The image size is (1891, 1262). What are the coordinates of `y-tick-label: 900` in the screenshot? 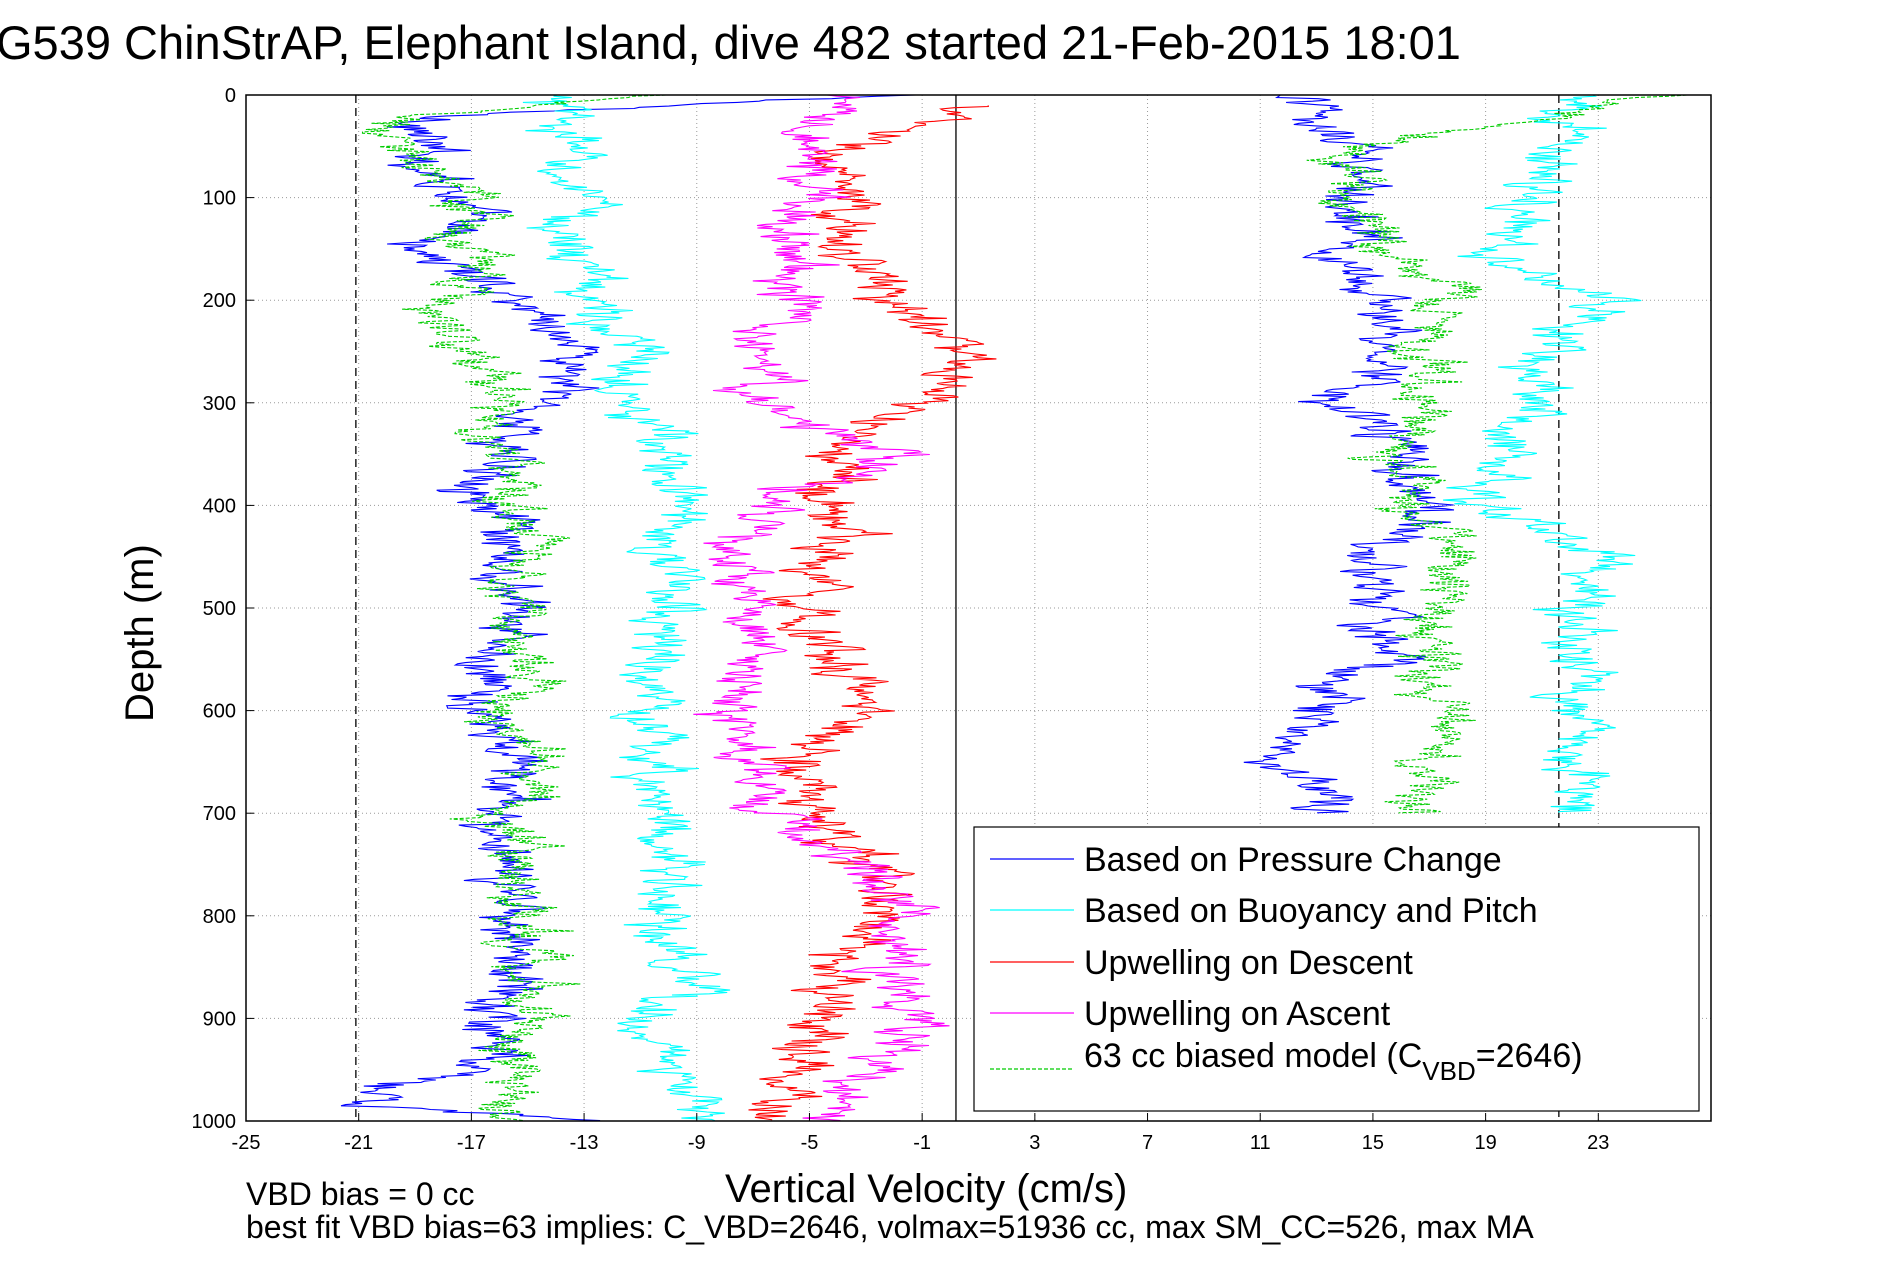 It's located at (219, 1019).